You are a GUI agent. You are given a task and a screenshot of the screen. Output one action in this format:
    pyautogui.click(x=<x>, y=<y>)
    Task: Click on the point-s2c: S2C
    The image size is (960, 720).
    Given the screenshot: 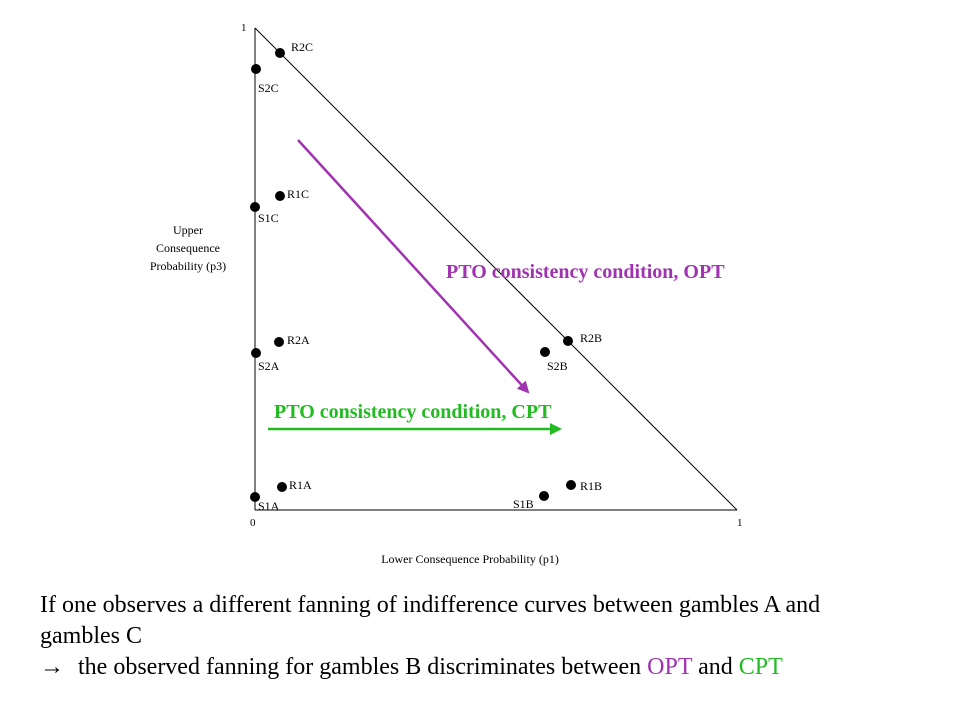 What is the action you would take?
    pyautogui.click(x=265, y=79)
    